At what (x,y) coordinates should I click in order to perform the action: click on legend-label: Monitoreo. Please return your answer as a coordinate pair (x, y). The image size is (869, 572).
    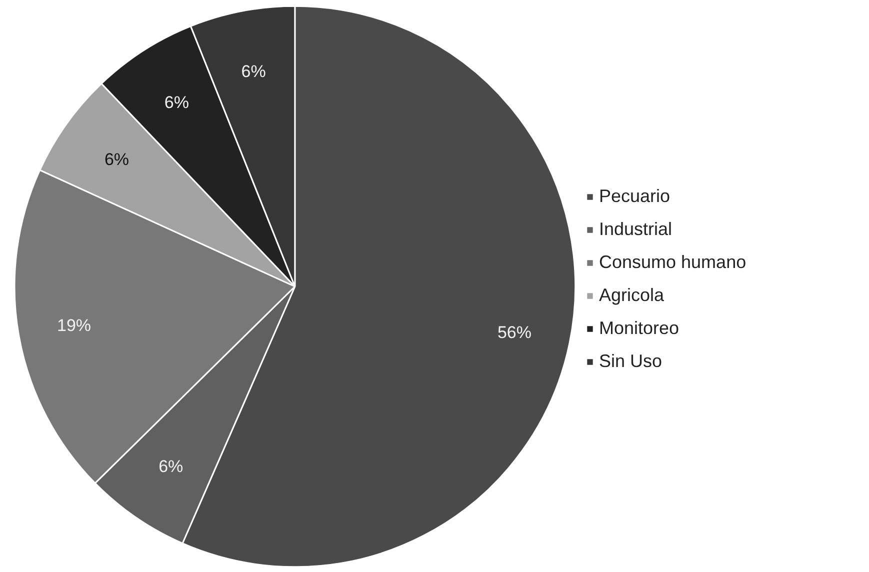
    Looking at the image, I should click on (639, 328).